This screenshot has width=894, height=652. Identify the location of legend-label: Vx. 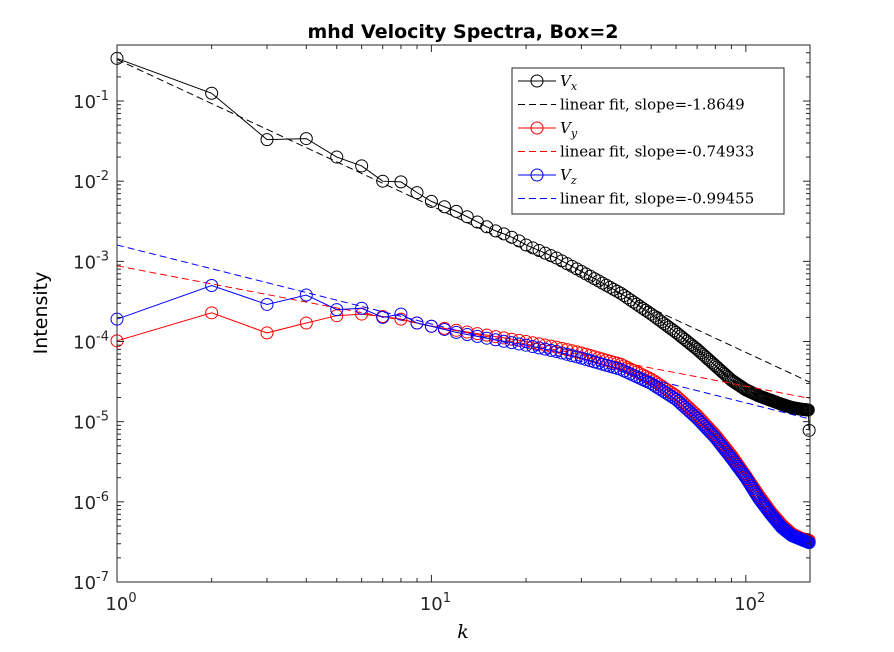
(569, 82).